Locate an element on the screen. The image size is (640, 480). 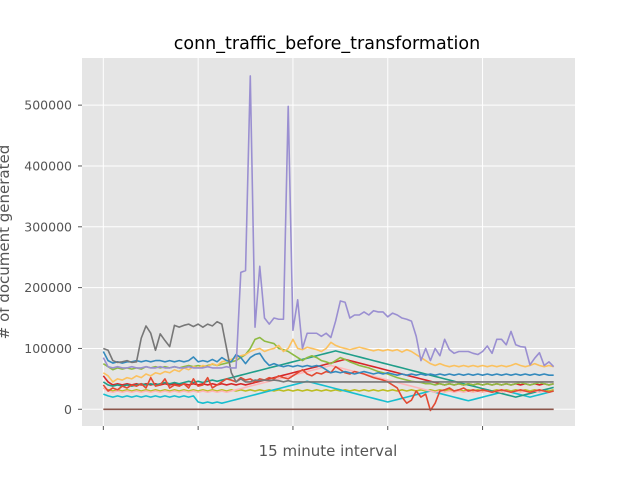
y-tick-label: 300000 is located at coordinates (48, 226).